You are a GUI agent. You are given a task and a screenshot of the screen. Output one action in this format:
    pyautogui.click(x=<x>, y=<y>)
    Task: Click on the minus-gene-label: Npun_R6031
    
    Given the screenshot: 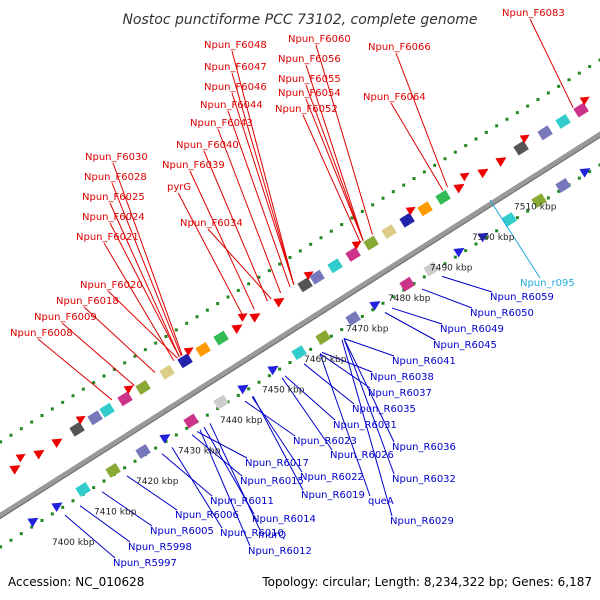 What is the action you would take?
    pyautogui.click(x=365, y=425)
    